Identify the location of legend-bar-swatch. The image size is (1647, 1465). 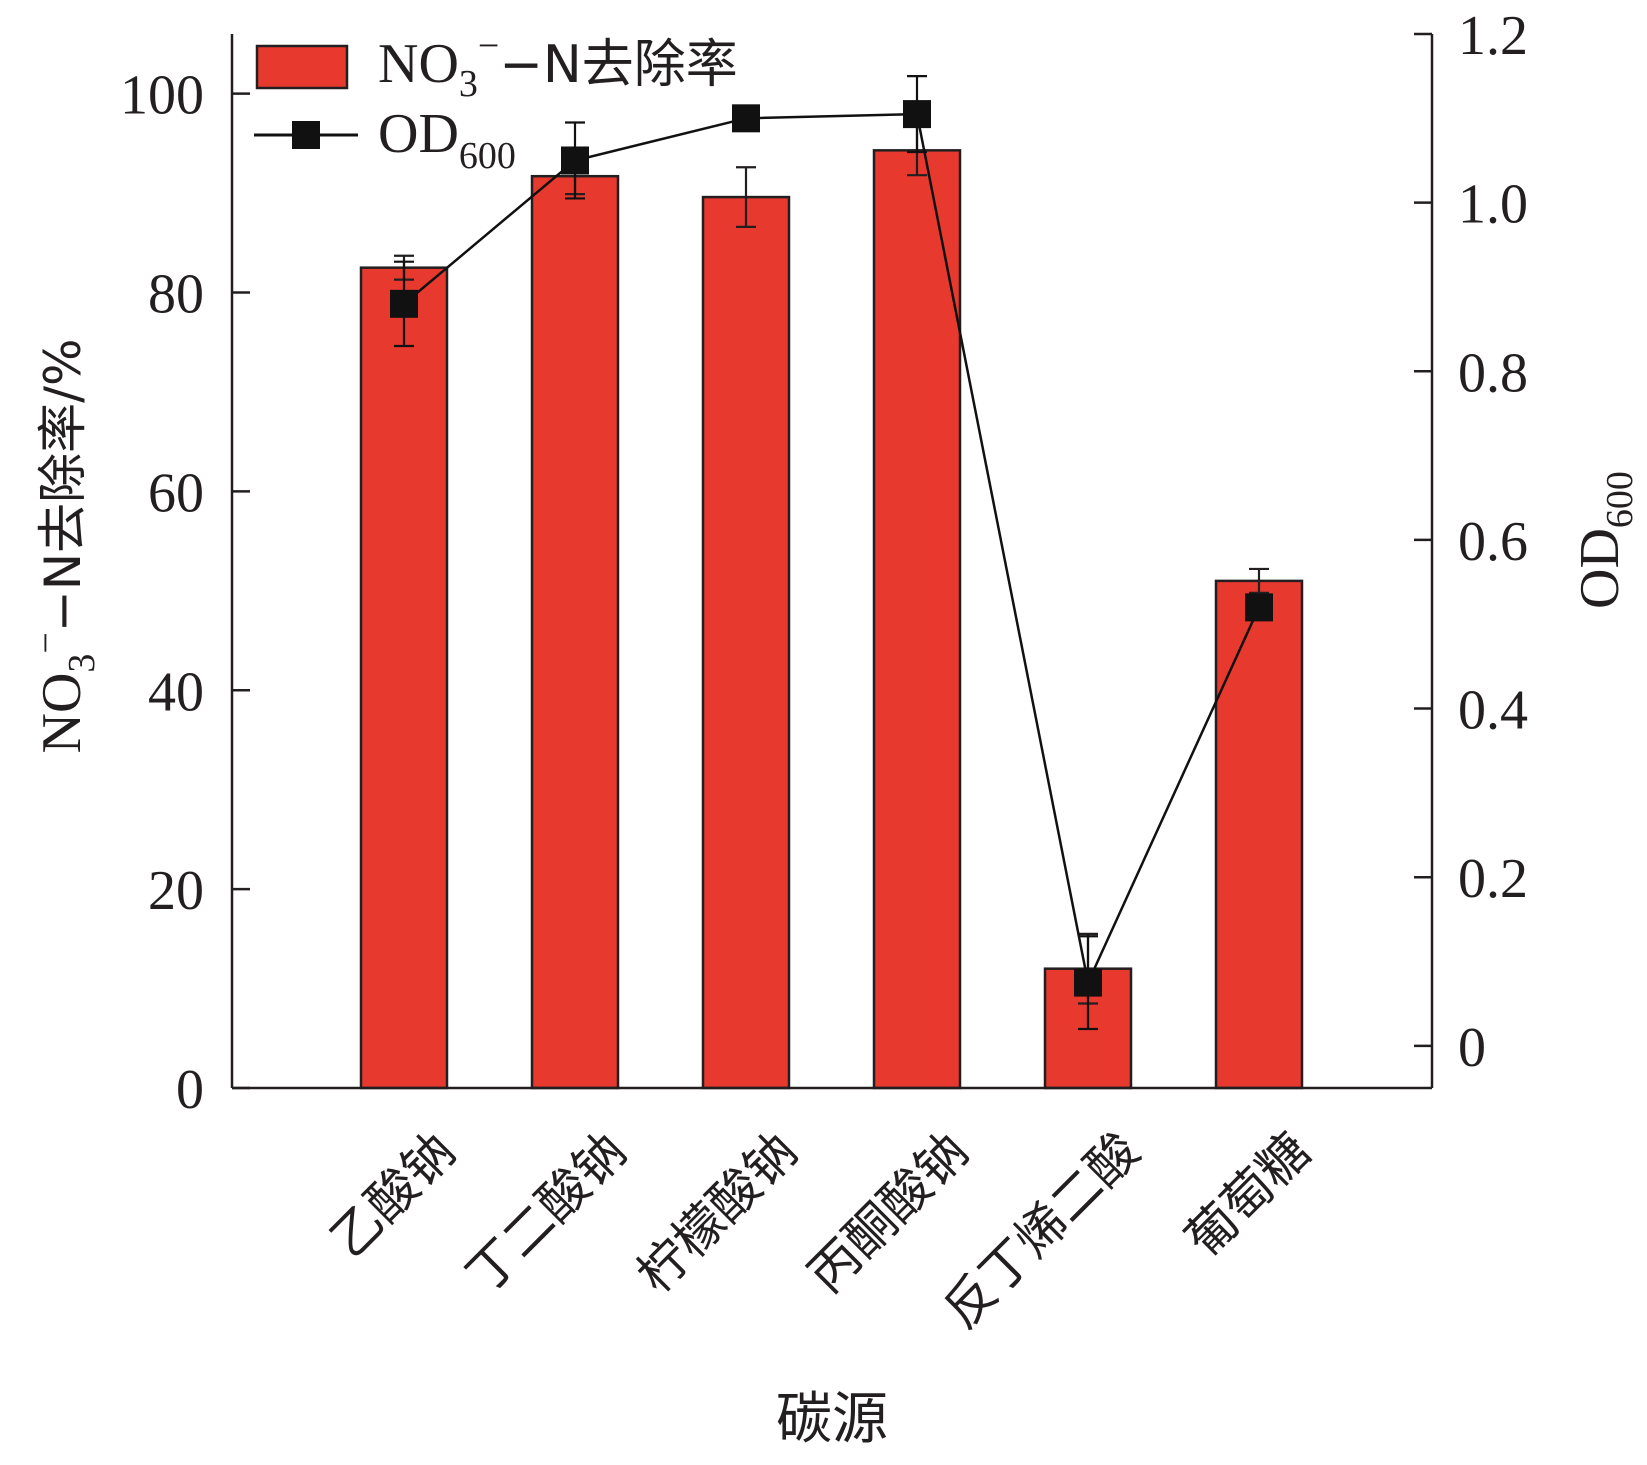
(302, 67).